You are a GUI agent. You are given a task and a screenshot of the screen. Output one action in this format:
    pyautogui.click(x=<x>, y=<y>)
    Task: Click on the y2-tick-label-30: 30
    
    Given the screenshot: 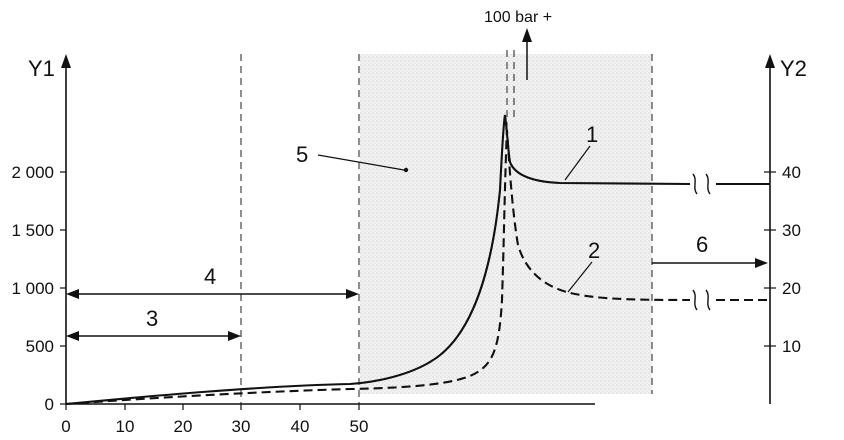 What is the action you would take?
    pyautogui.click(x=791, y=230)
    